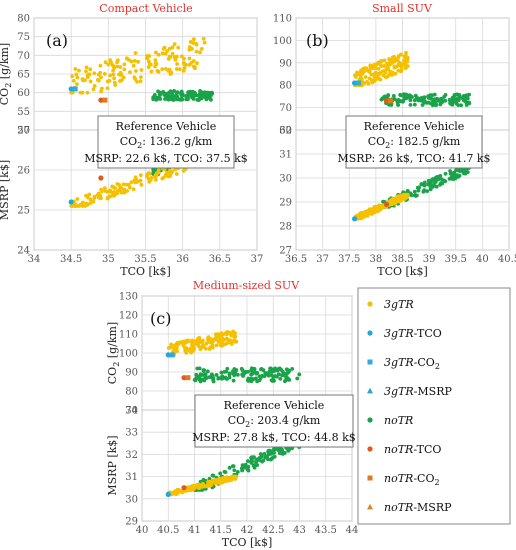 Image resolution: width=516 pixels, height=550 pixels. Describe the element at coordinates (434, 406) in the screenshot. I see `legend-frame` at that location.